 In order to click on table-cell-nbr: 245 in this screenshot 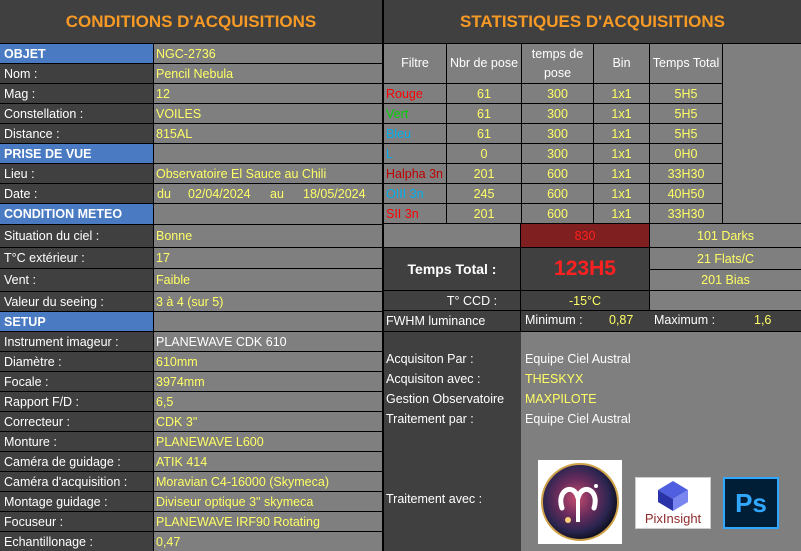, I will do `click(484, 193)`.